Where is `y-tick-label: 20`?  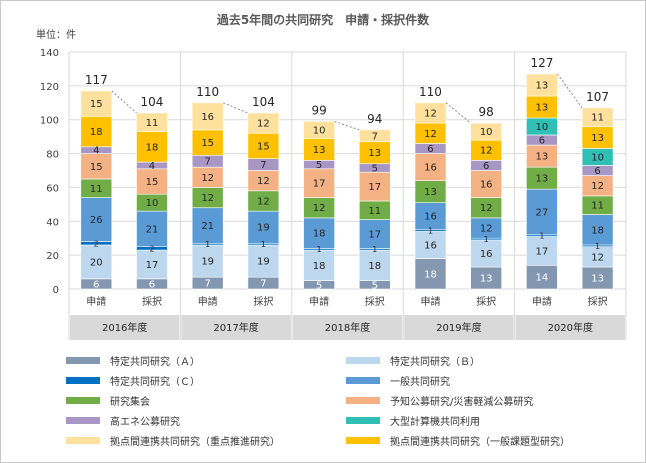
y-tick-label: 20 is located at coordinates (52, 256).